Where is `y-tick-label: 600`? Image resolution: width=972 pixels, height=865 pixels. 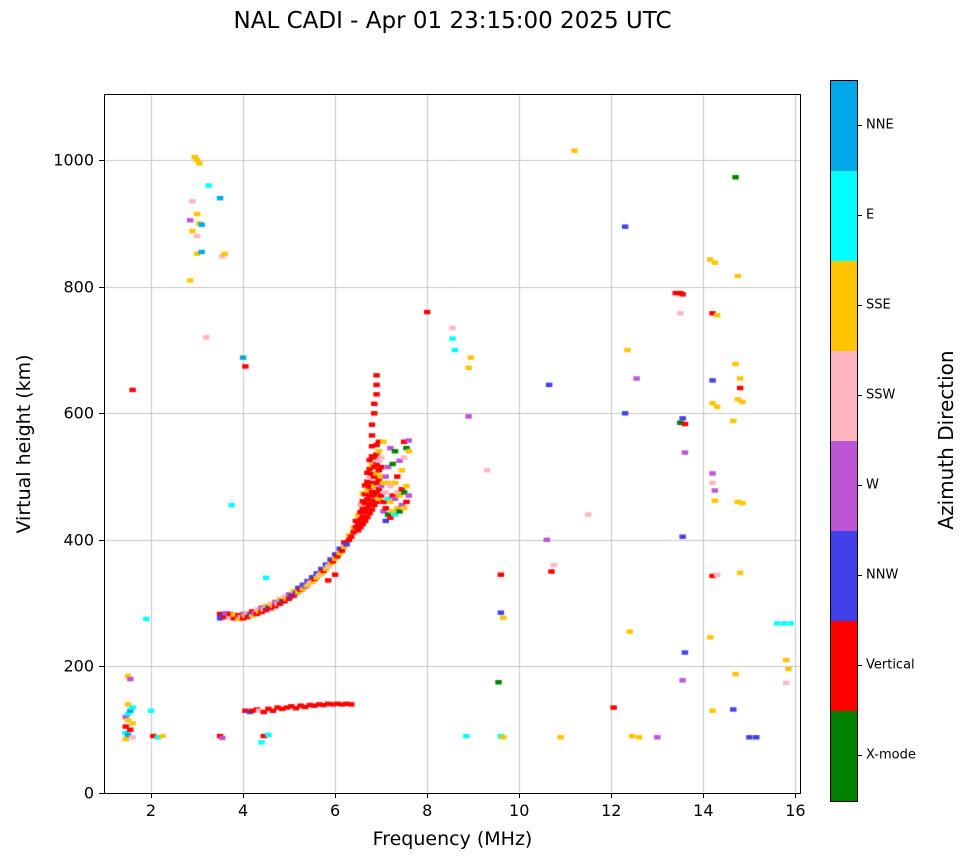 y-tick-label: 600 is located at coordinates (78, 413).